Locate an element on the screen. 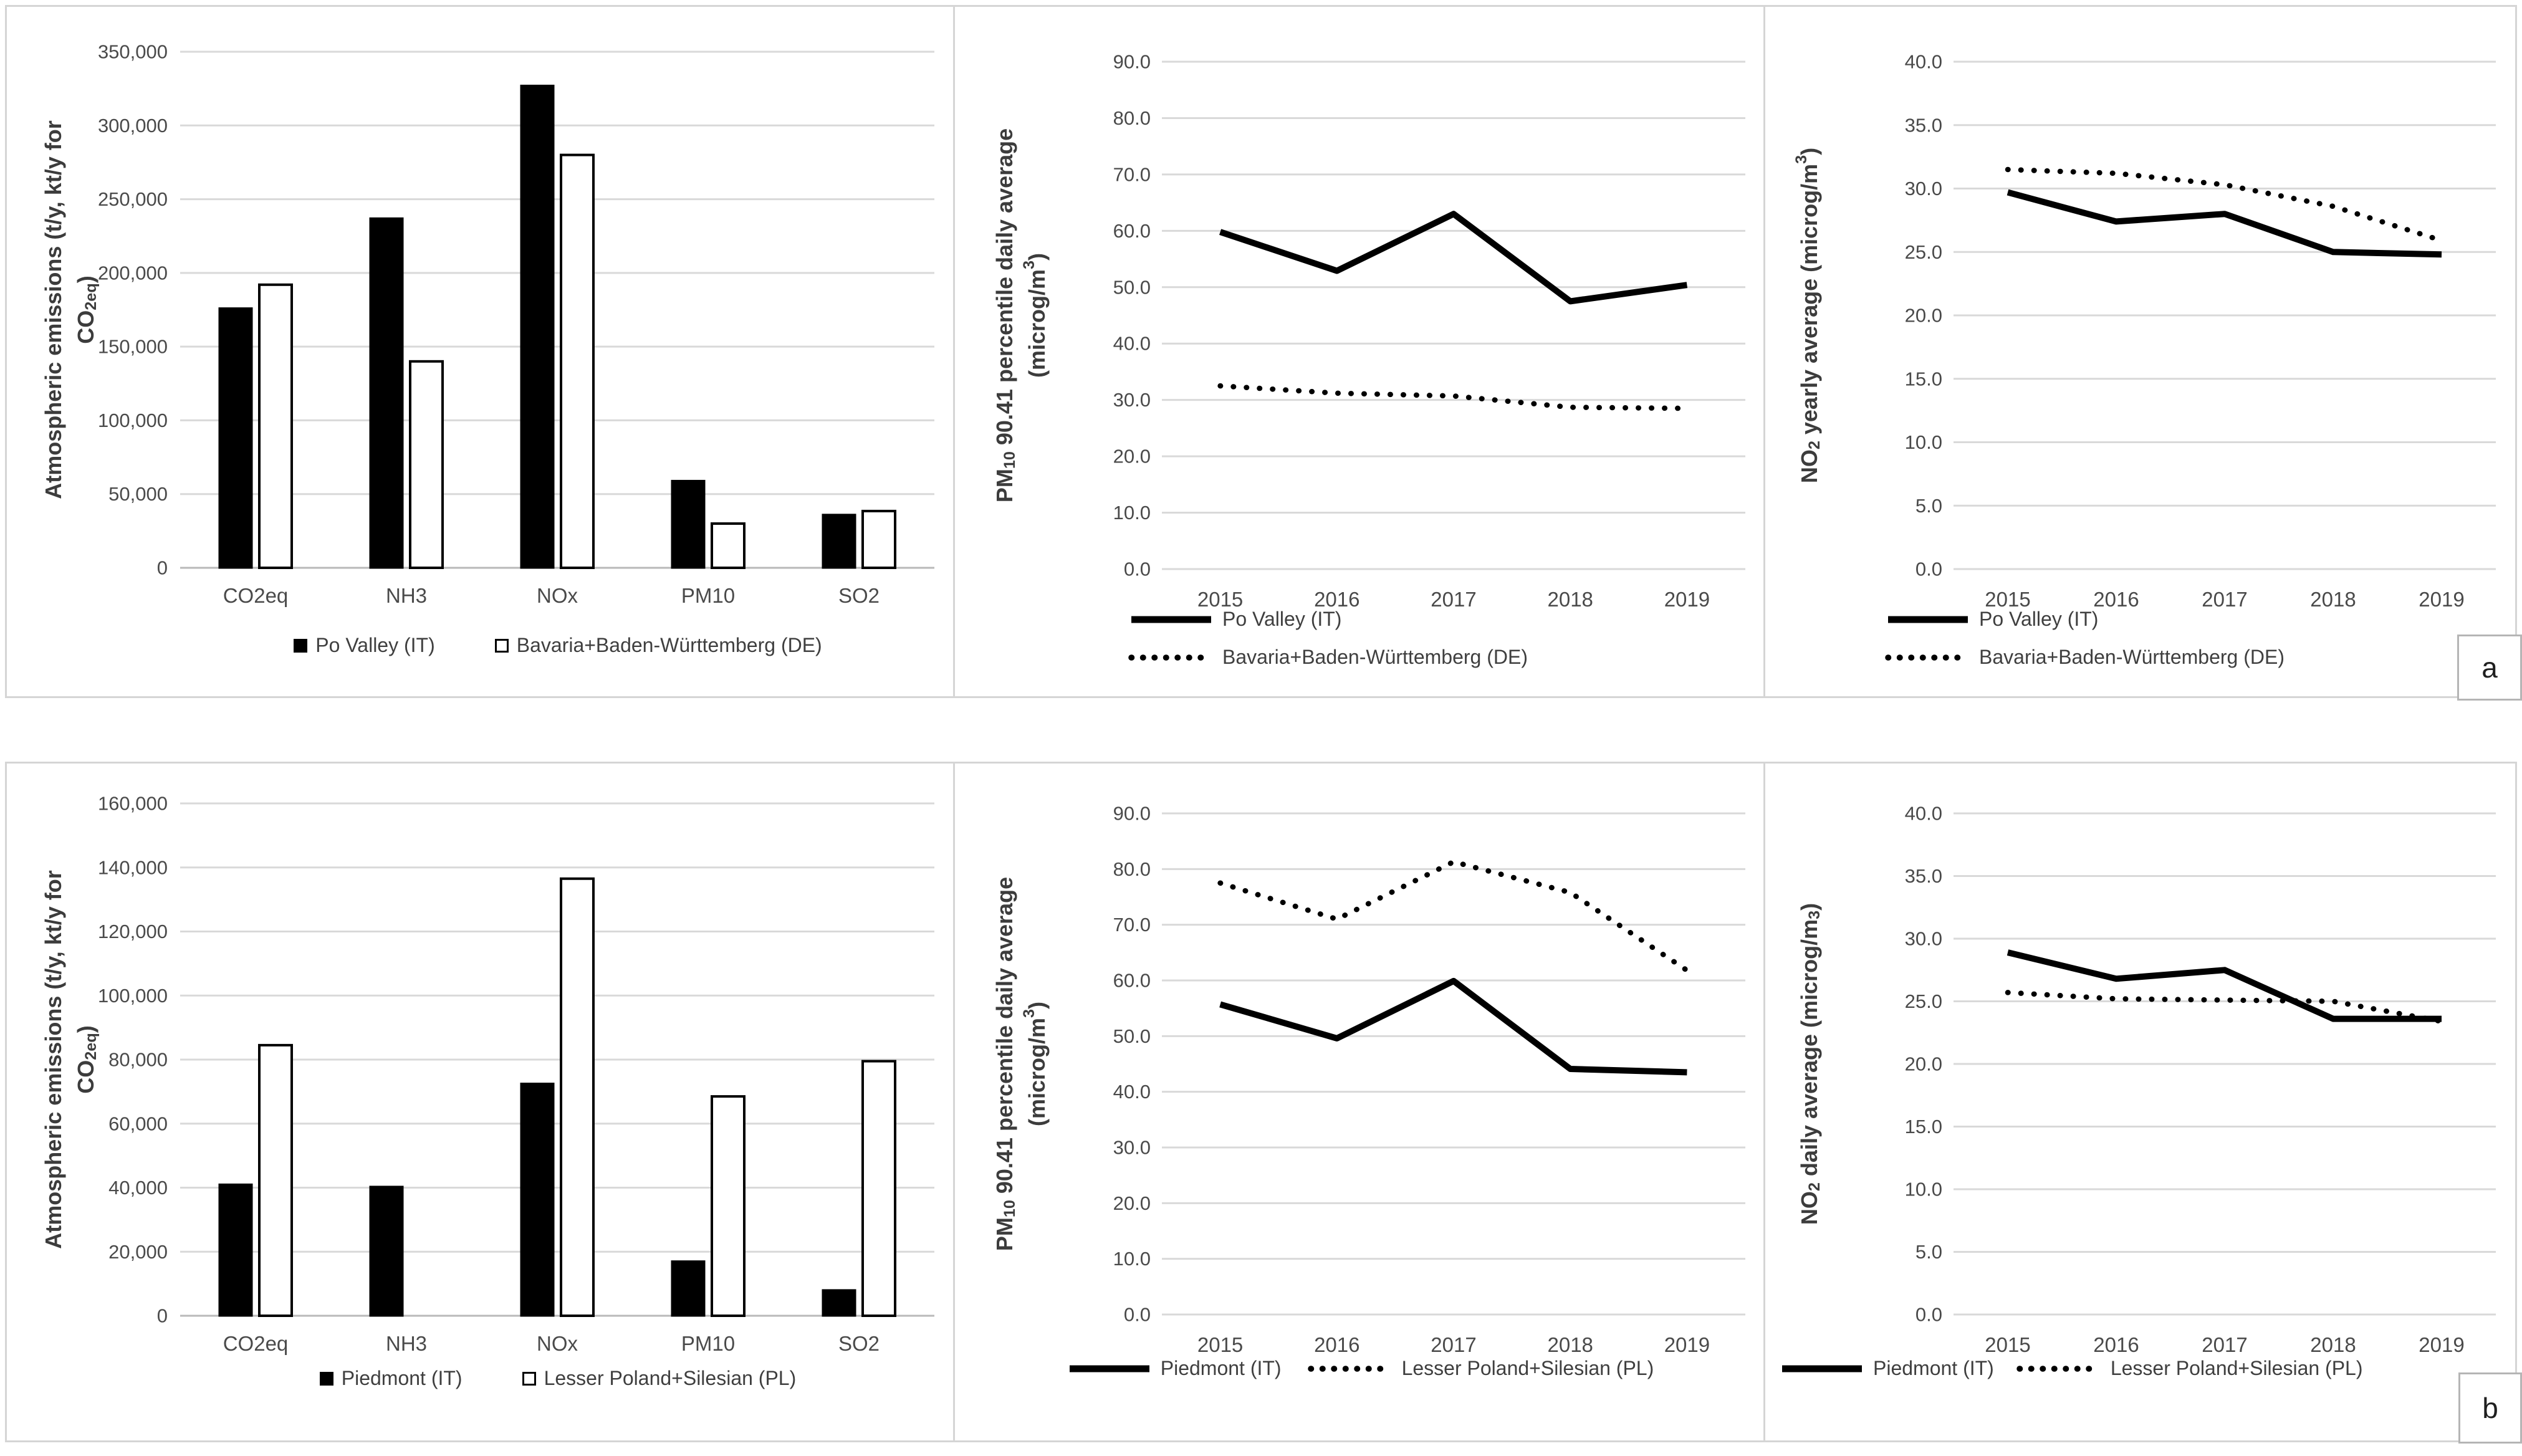 The height and width of the screenshot is (1456, 2522). x-axis-labels: CO2eq NH3 NOx PM10 SO2 is located at coordinates (551, 1343).